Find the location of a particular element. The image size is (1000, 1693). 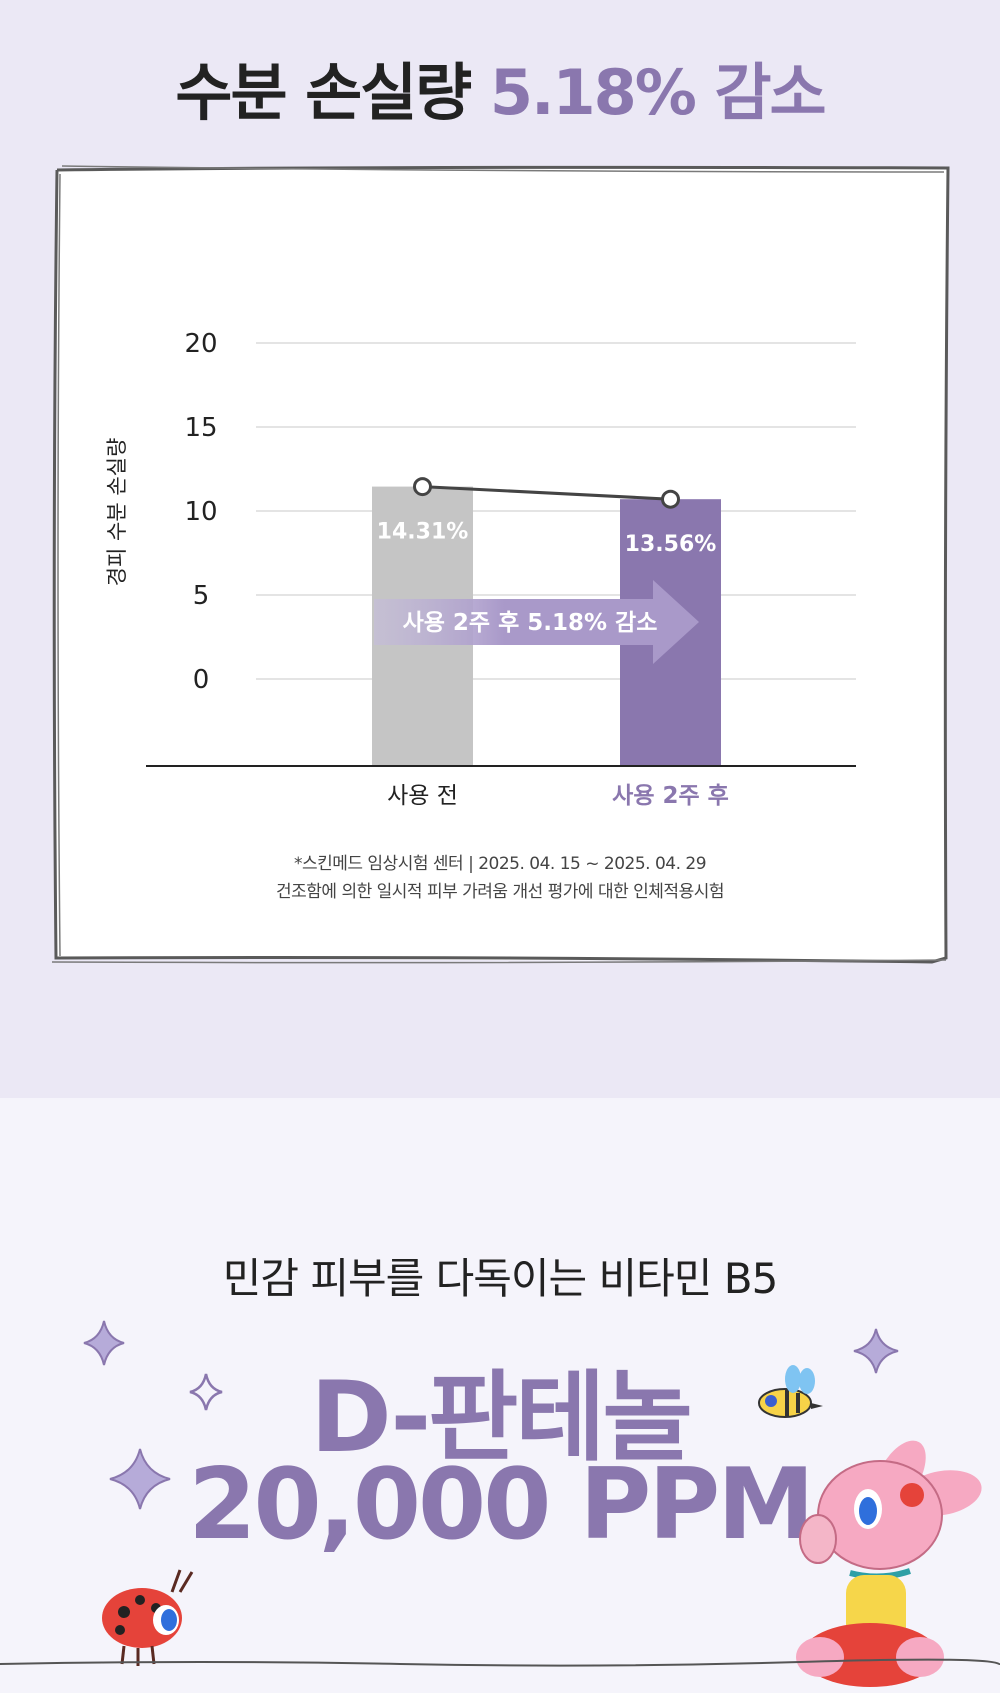

headline: 수분 손실량 5.18% 감소 is located at coordinates (500, 87).